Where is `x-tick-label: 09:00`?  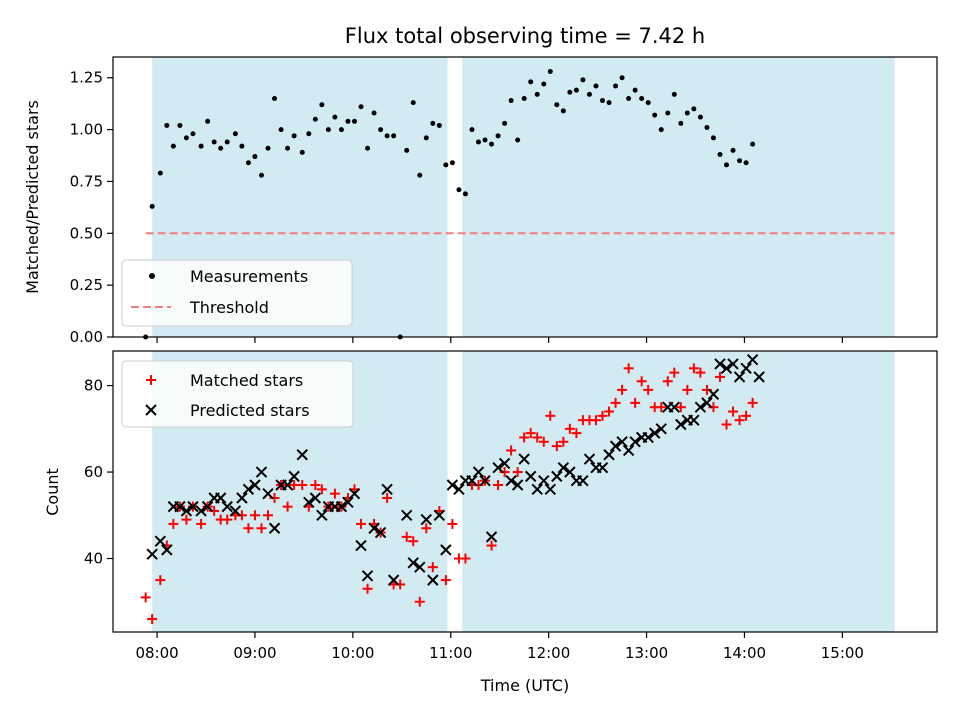
x-tick-label: 09:00 is located at coordinates (254, 653).